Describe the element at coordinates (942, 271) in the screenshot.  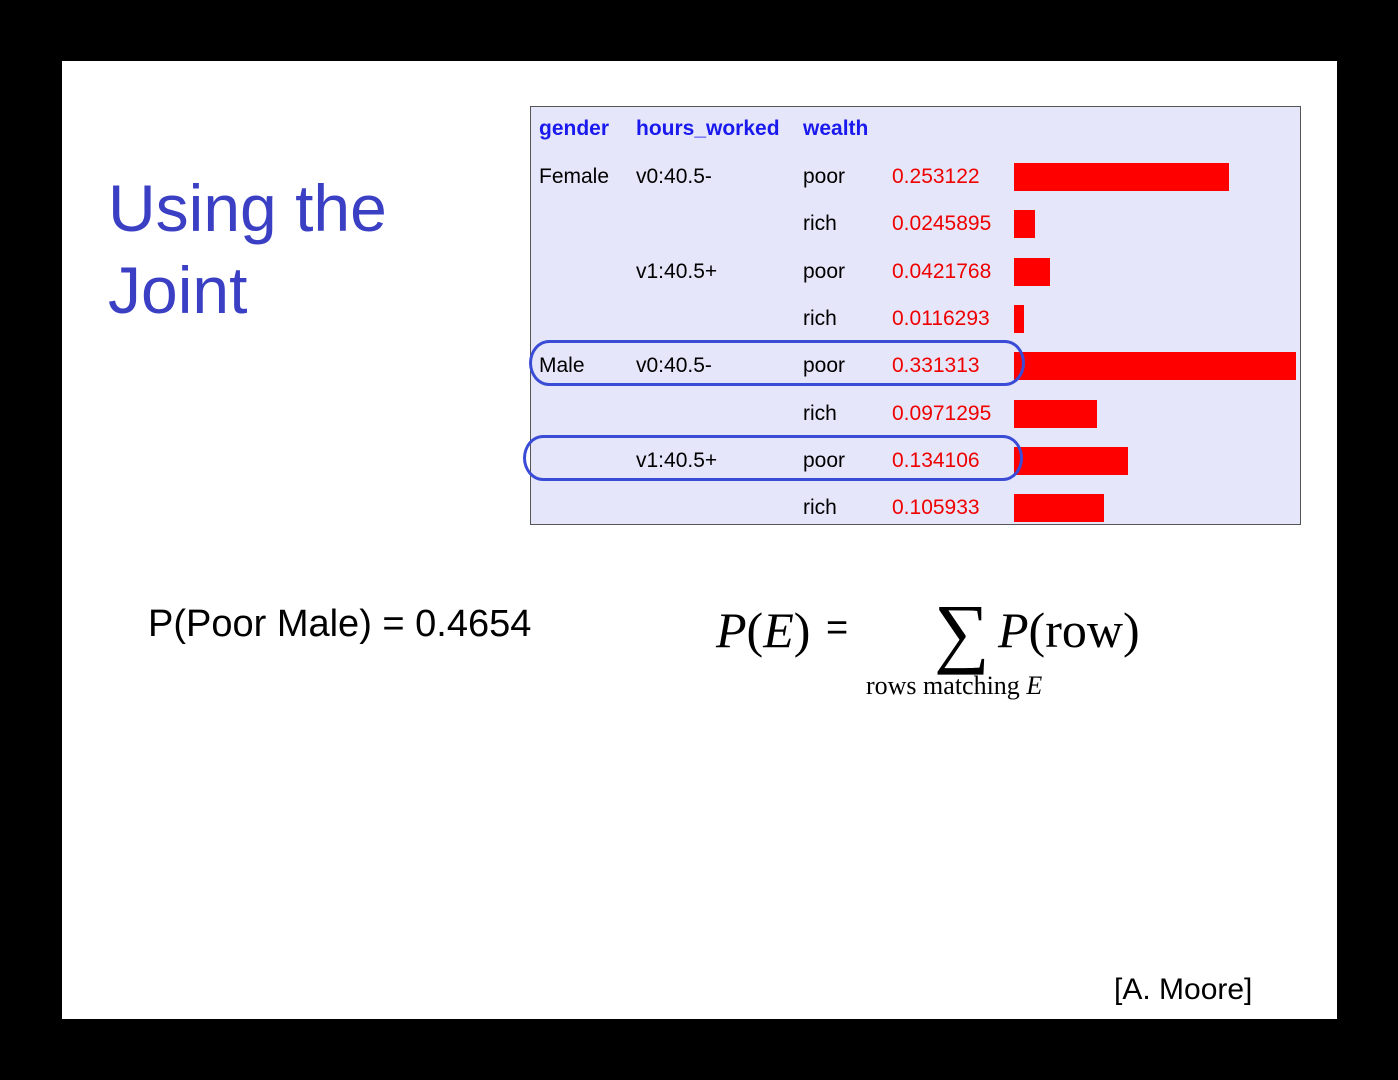
I see `cell-probability: 0.0421768` at that location.